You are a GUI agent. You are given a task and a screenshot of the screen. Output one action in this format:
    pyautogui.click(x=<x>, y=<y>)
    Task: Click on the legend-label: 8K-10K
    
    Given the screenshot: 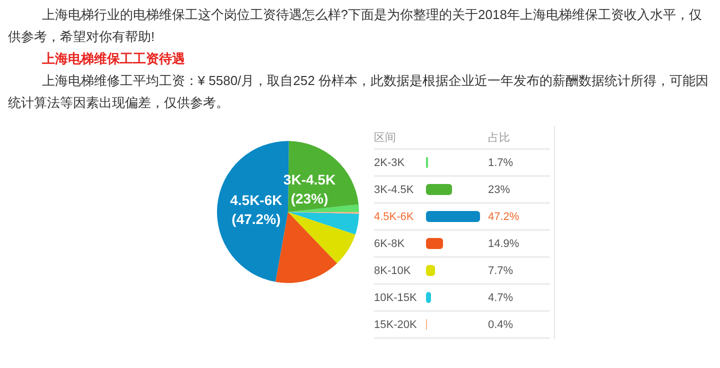 What is the action you would take?
    pyautogui.click(x=393, y=270)
    